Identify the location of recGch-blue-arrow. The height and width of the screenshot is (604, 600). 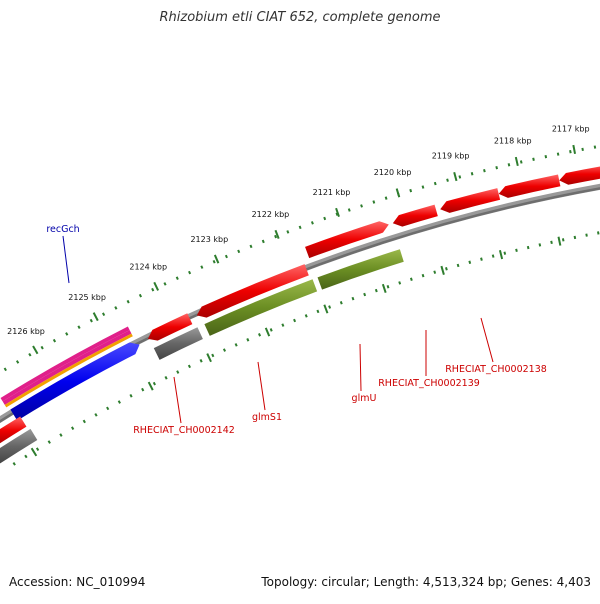
(75, 381).